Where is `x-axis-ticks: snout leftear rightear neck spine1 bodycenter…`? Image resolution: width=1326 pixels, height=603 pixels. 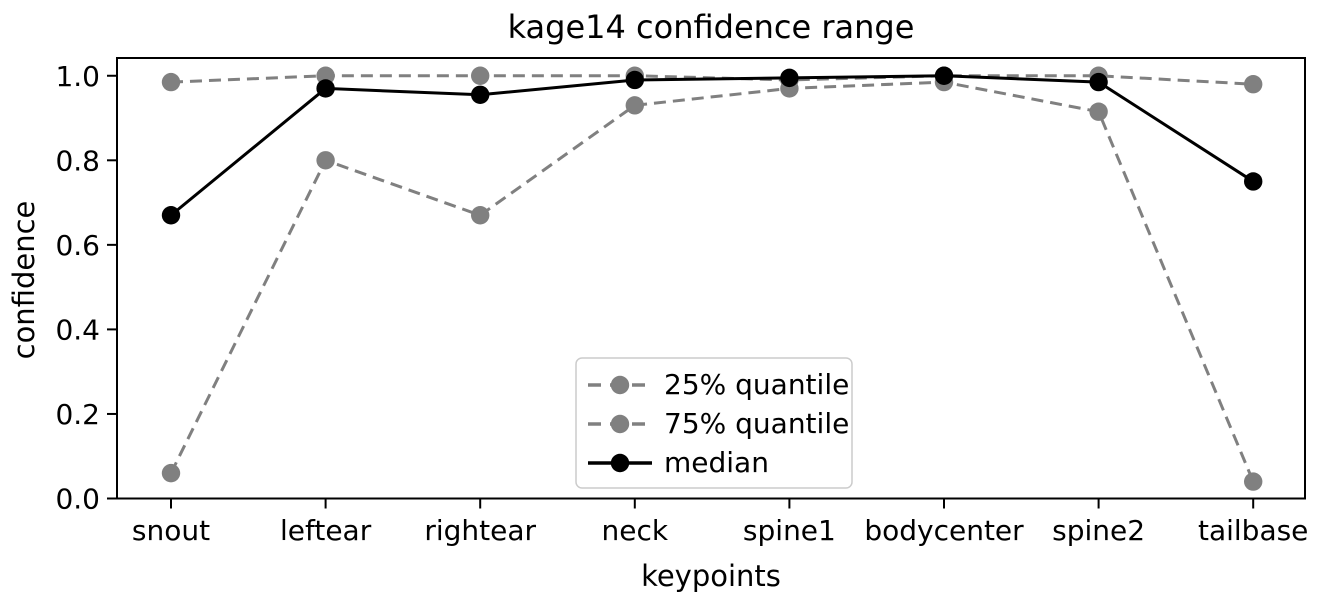 x-axis-ticks: snout leftear rightear neck spine1 bodycenter… is located at coordinates (720, 522).